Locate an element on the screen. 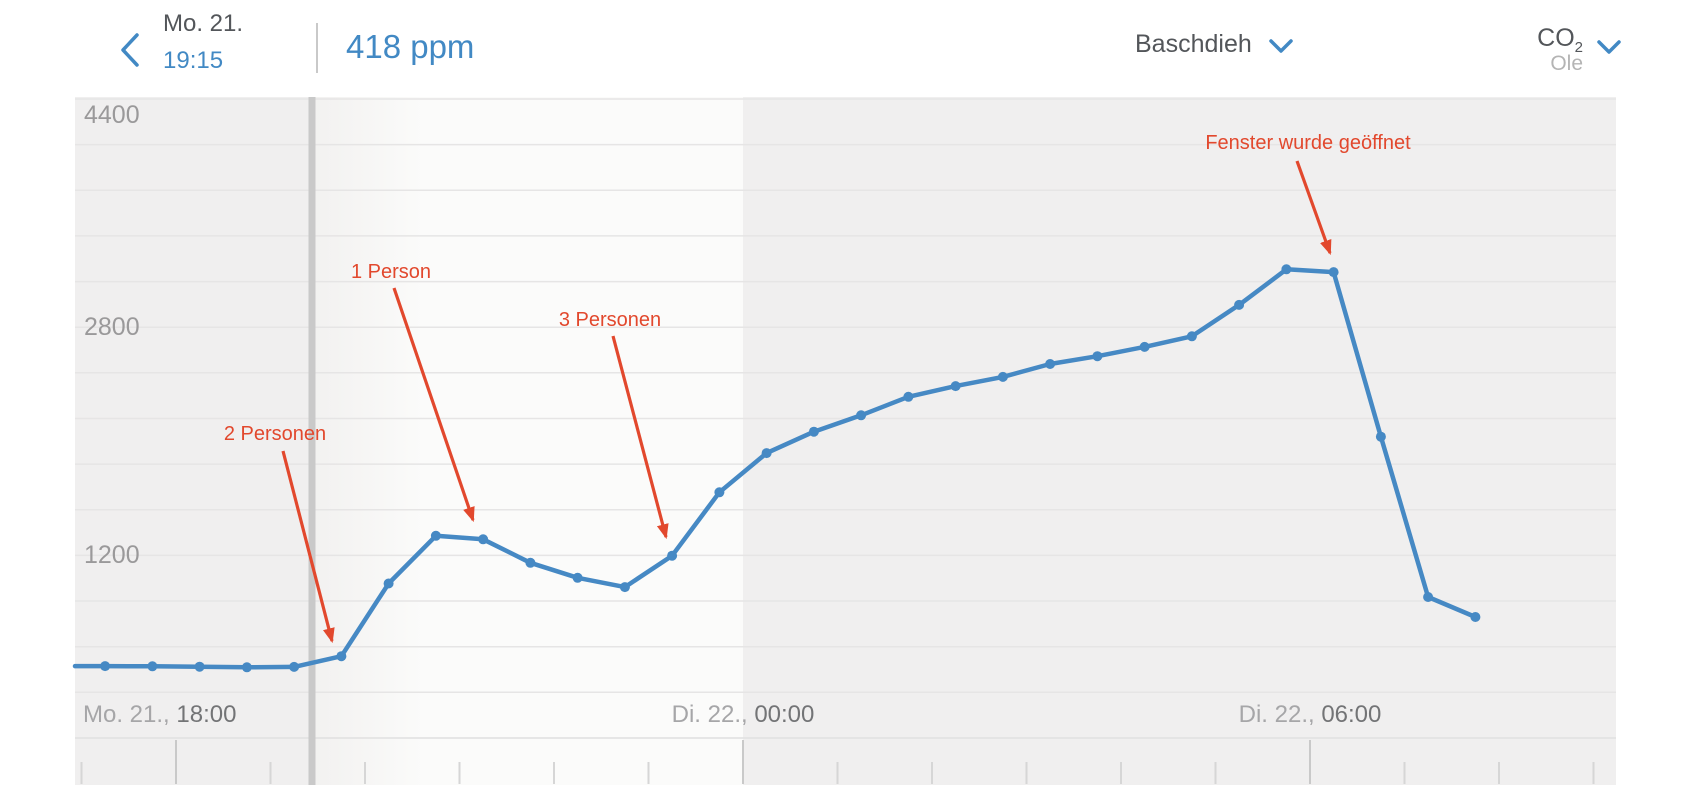  selected-date-label: Mo. 21. is located at coordinates (203, 23).